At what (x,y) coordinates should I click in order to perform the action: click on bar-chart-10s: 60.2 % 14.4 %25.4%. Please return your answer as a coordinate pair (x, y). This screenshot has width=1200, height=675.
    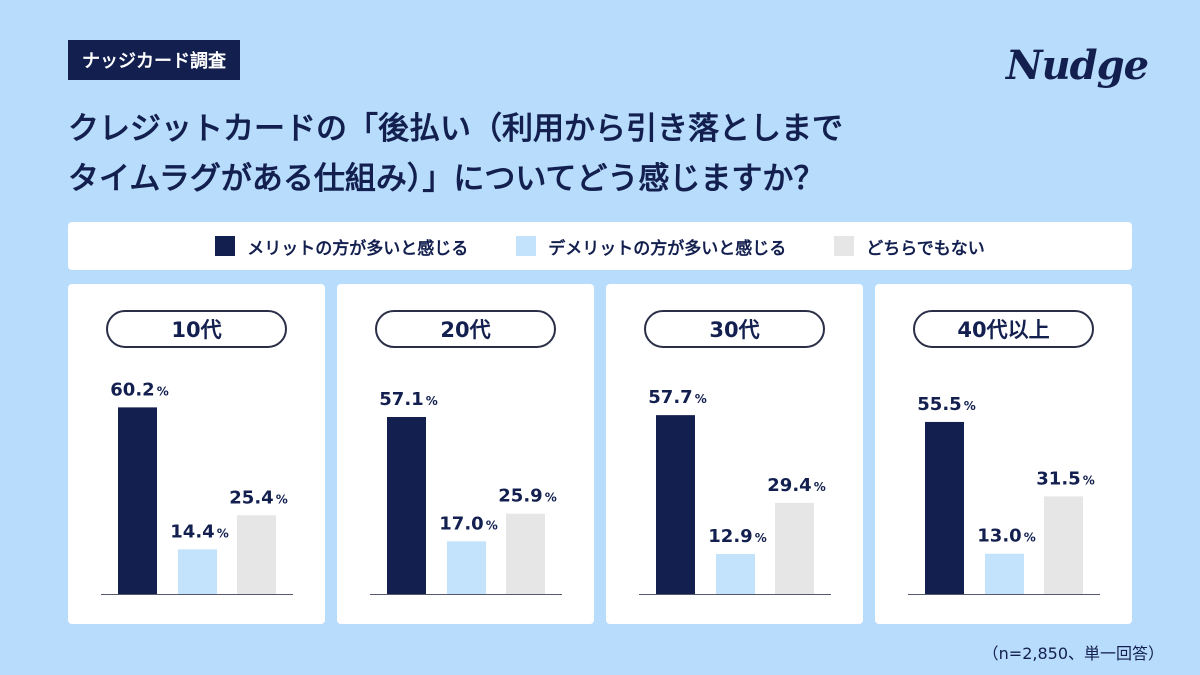
    Looking at the image, I should click on (197, 487).